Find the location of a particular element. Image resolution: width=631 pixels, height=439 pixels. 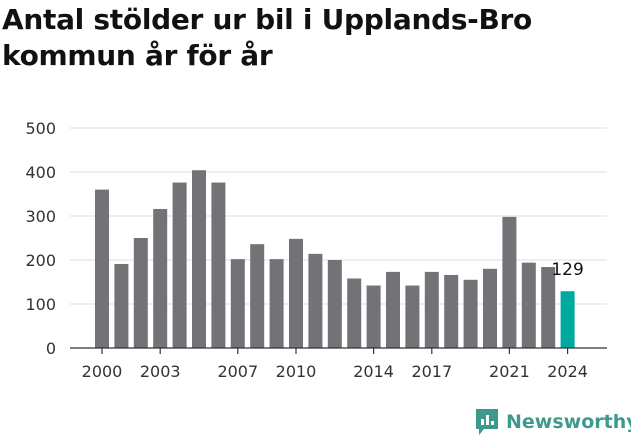

x-tick-label: 2007 is located at coordinates (237, 371).